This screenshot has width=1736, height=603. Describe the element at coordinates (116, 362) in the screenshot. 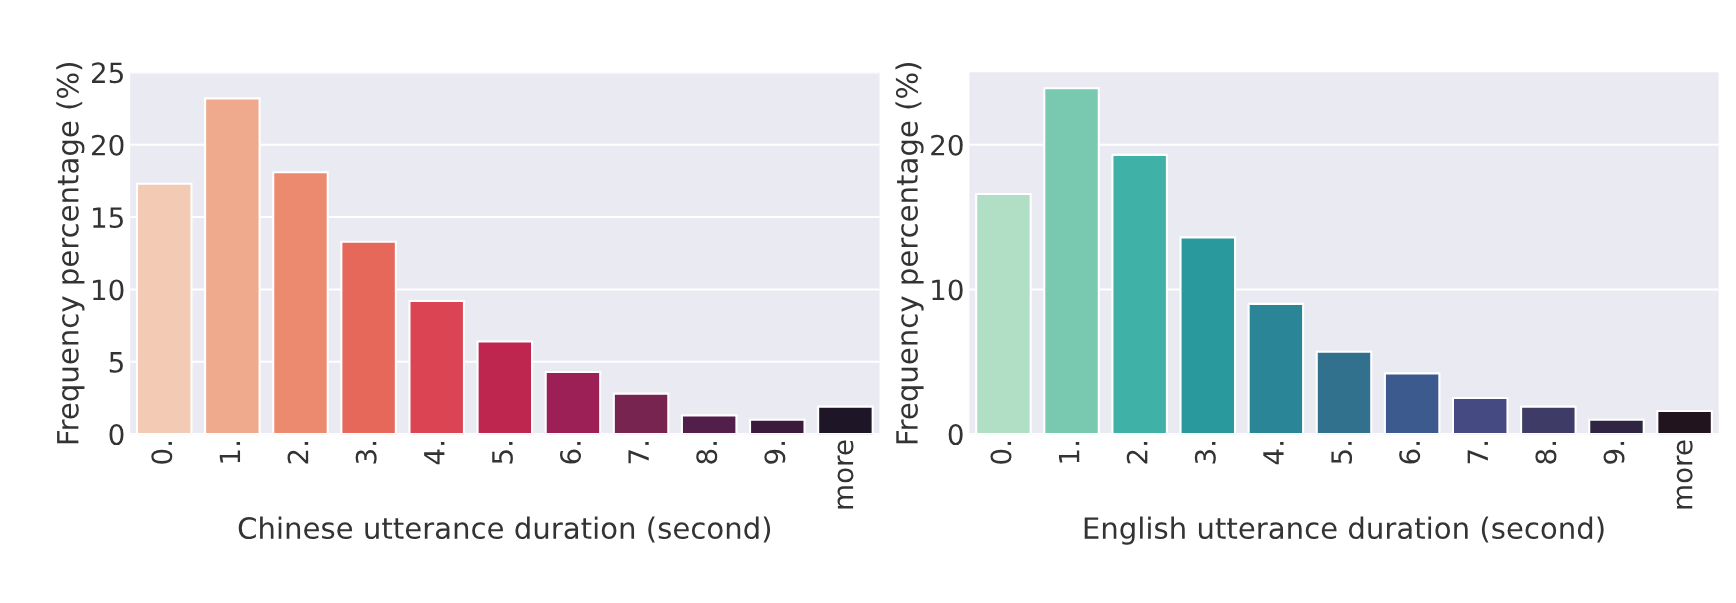

I see `y-tick-label: 5` at that location.